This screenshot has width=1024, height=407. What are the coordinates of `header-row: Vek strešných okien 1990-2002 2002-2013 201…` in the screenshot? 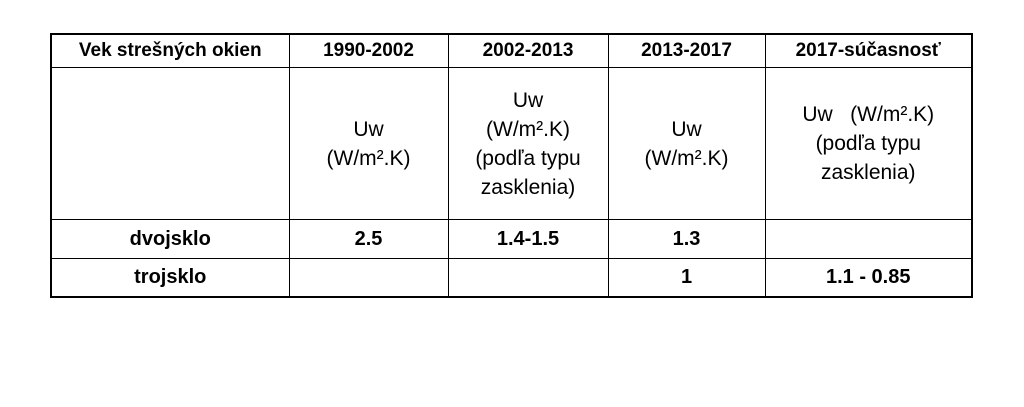 It's located at (511, 51).